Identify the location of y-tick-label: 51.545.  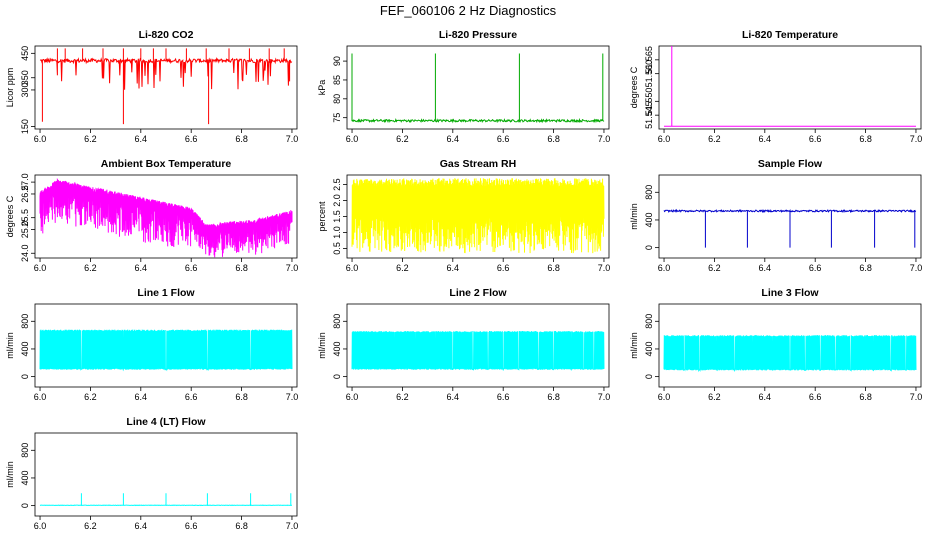
(649, 115).